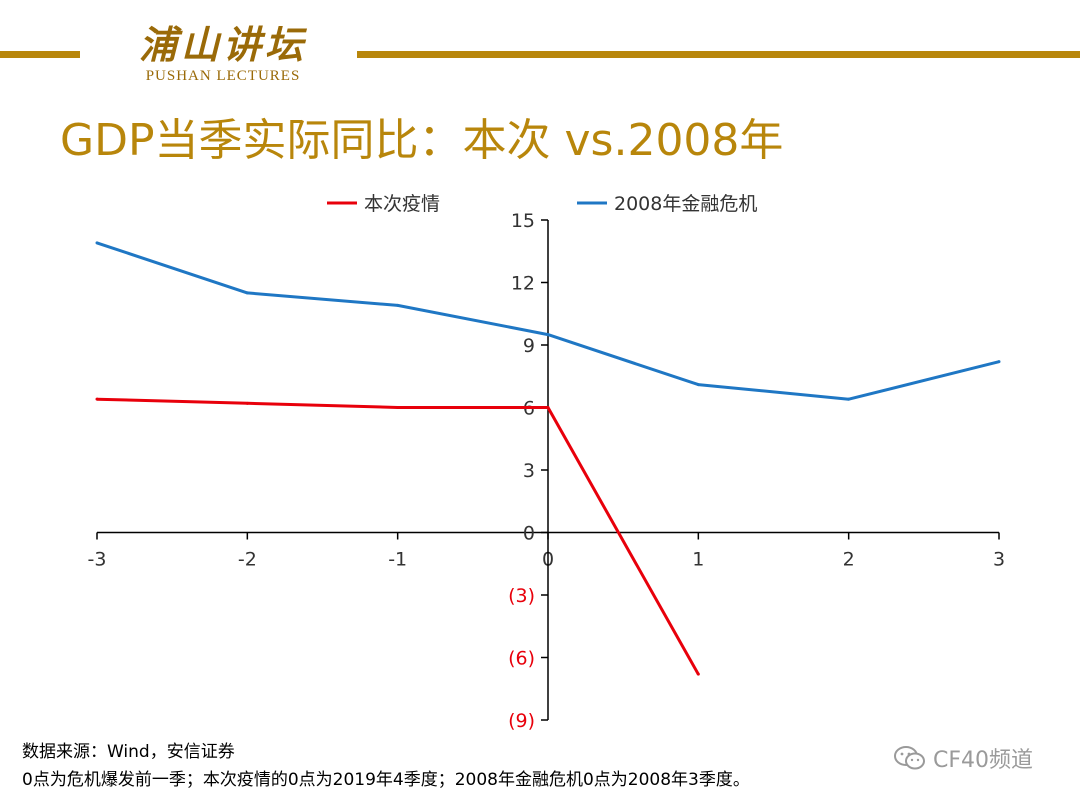  Describe the element at coordinates (718, 54) in the screenshot. I see `header-bar-right` at that location.